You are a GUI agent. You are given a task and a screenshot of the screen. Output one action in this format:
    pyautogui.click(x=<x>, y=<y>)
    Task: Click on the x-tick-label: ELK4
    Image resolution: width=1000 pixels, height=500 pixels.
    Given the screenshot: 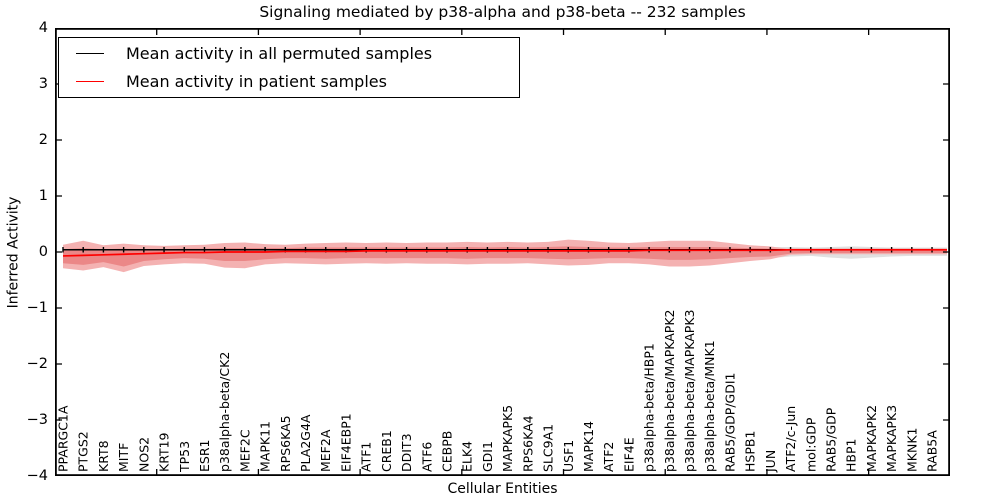 What is the action you would take?
    pyautogui.click(x=467, y=456)
    